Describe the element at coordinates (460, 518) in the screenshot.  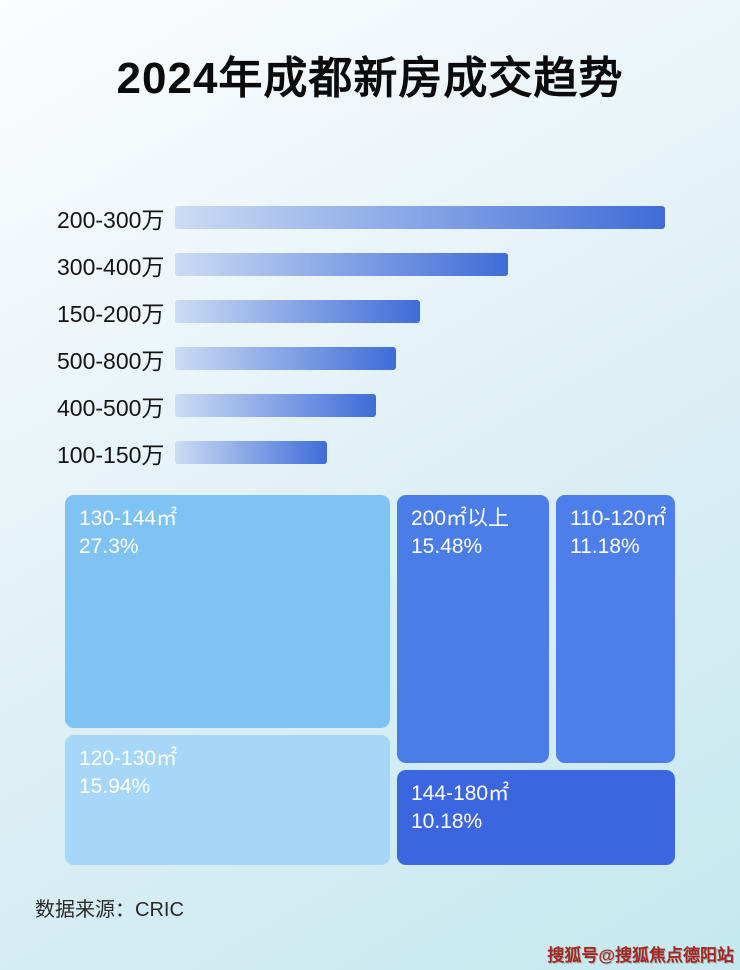
I see `treemap-block-label: 200㎡以上` at that location.